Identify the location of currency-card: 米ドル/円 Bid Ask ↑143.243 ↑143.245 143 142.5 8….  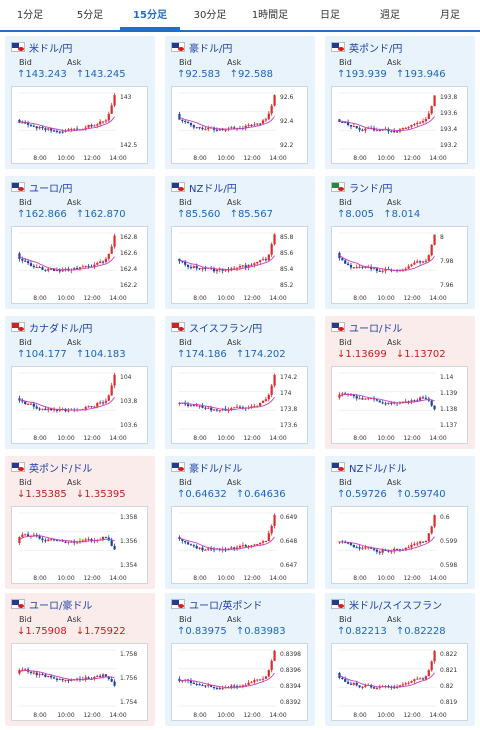
(80, 102).